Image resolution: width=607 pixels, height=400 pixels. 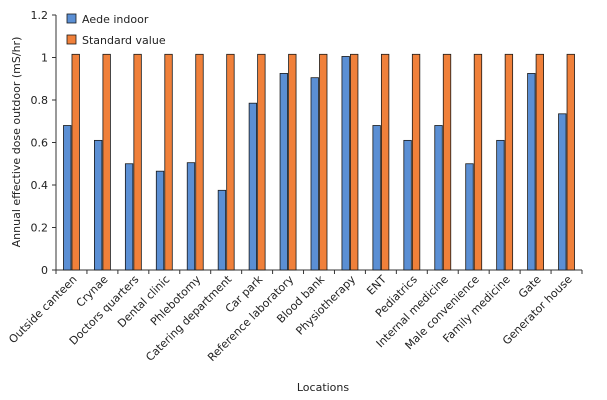 I want to click on y-axis-title: Annual effective dose outdoor (mS/hr), so click(x=16, y=142).